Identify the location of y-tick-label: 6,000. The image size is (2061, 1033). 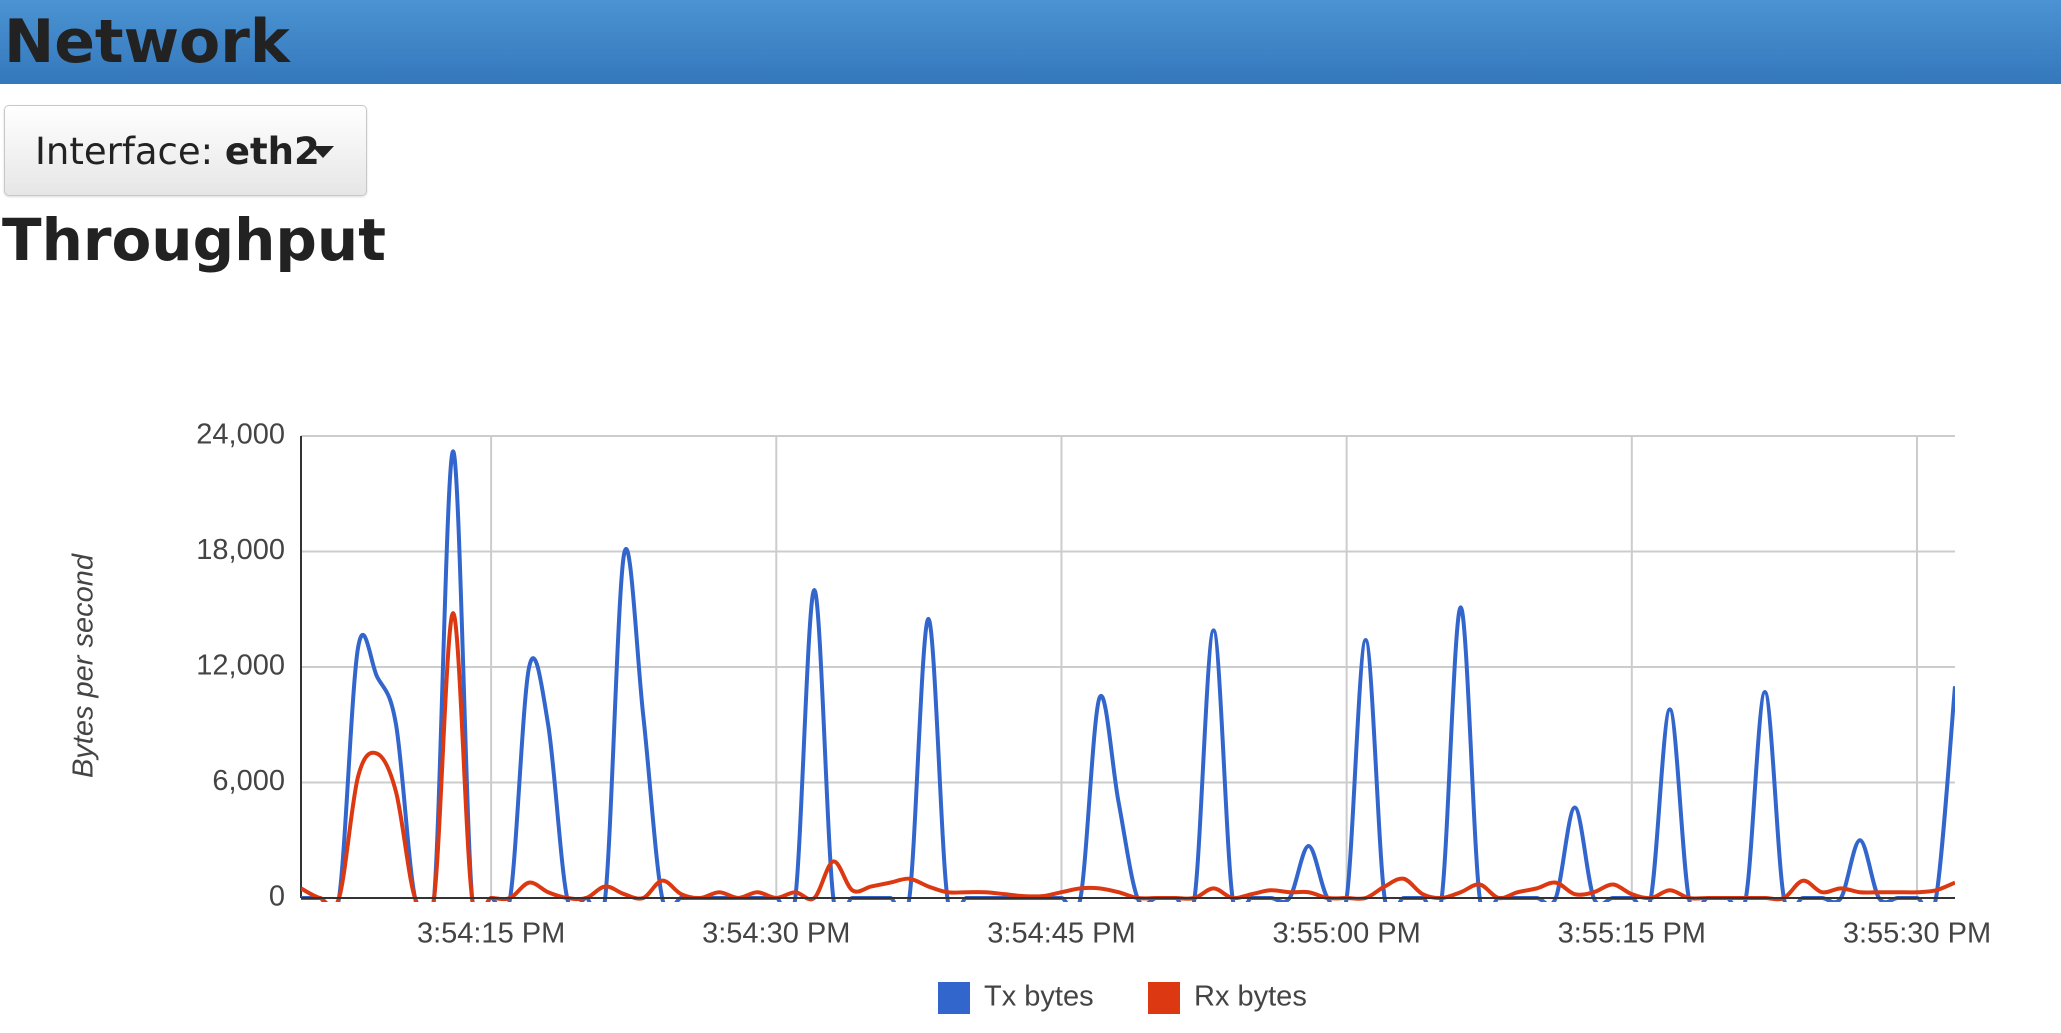
(248, 781).